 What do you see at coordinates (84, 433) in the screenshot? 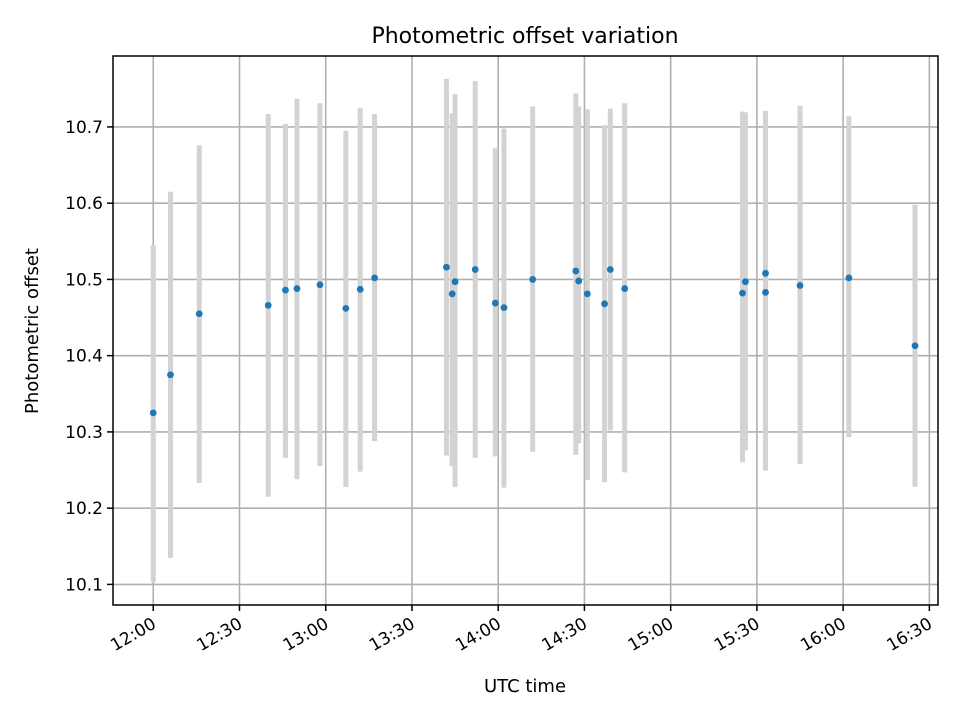
I see `y-tick-label: 10.3` at bounding box center [84, 433].